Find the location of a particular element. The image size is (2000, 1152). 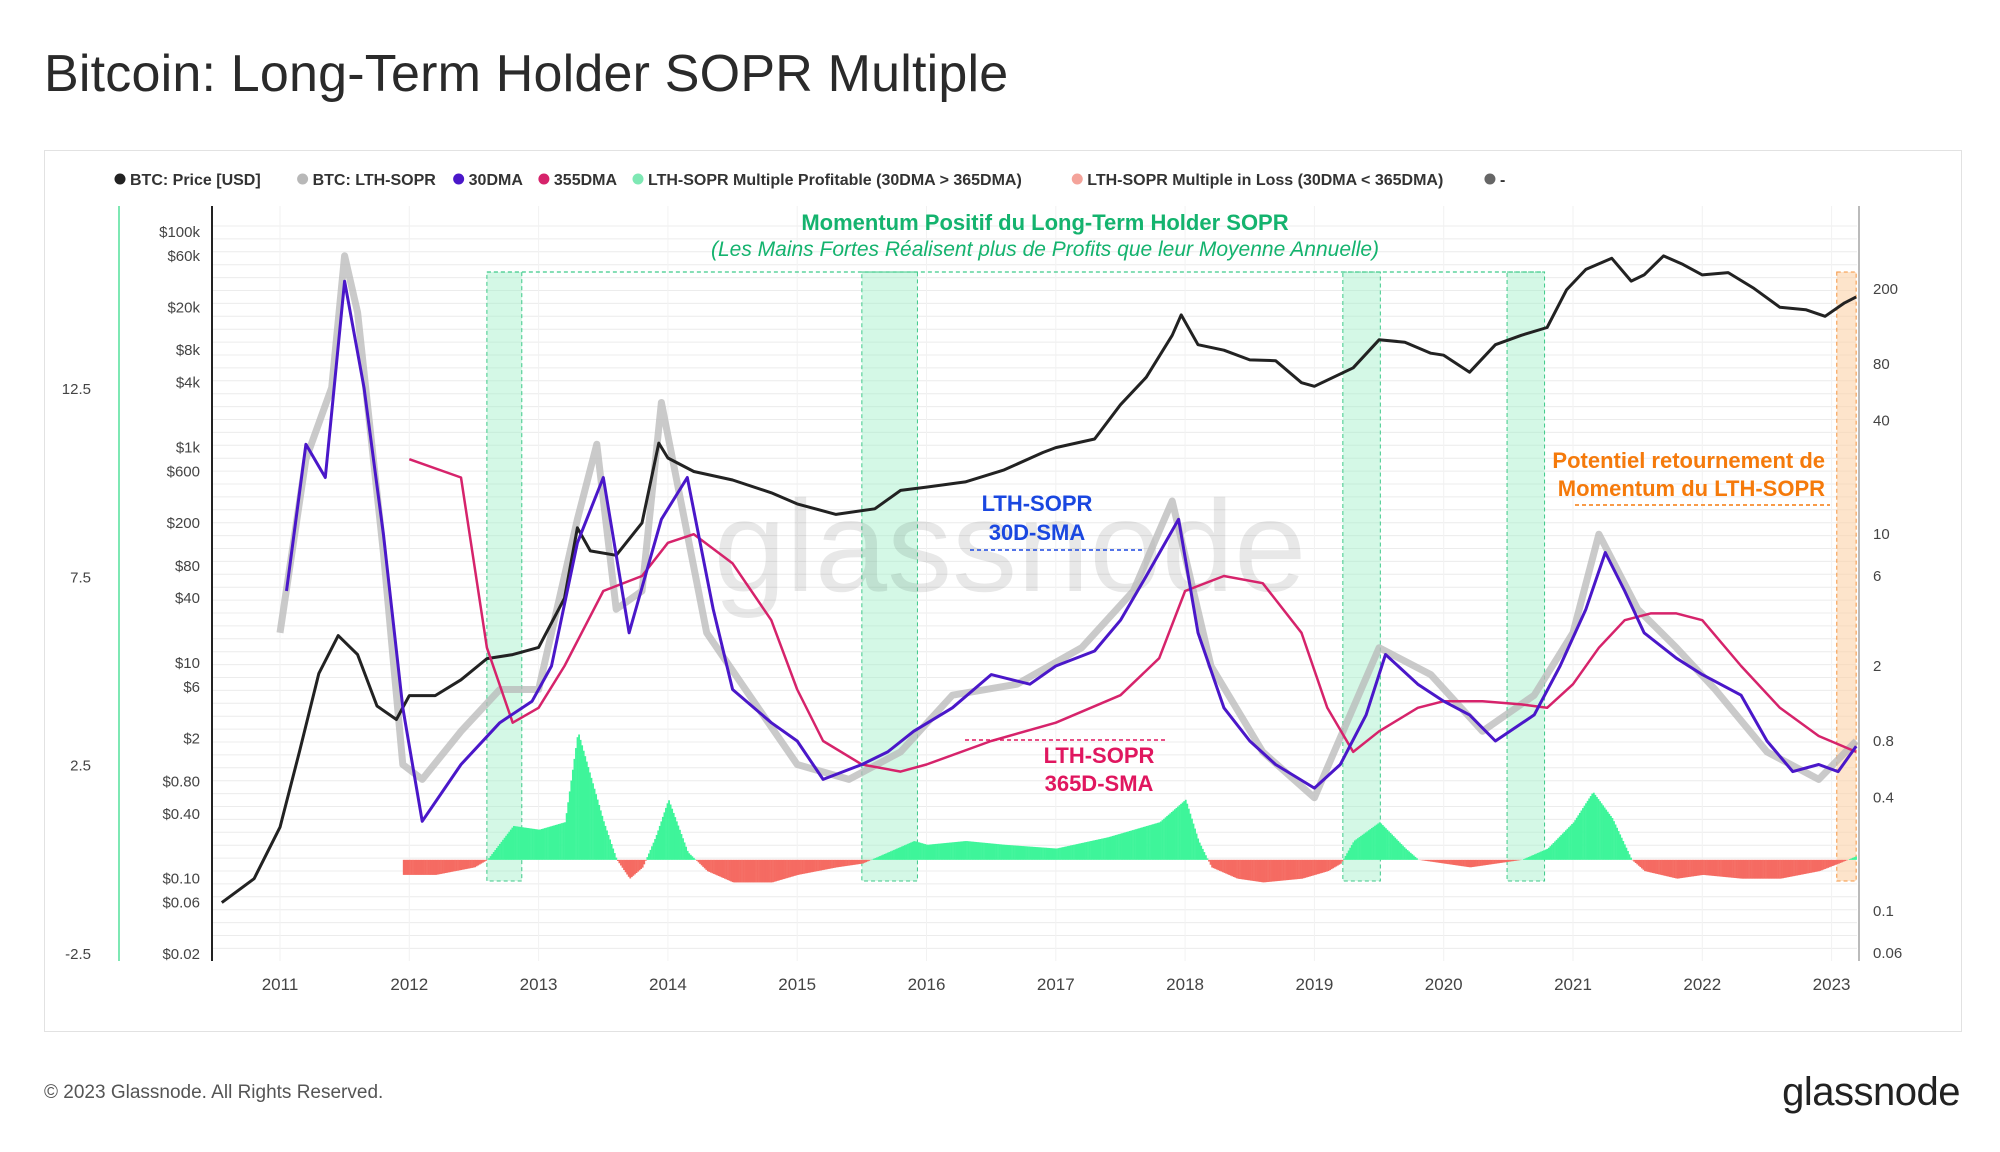

sopr-tick-label: 2 is located at coordinates (1877, 666).